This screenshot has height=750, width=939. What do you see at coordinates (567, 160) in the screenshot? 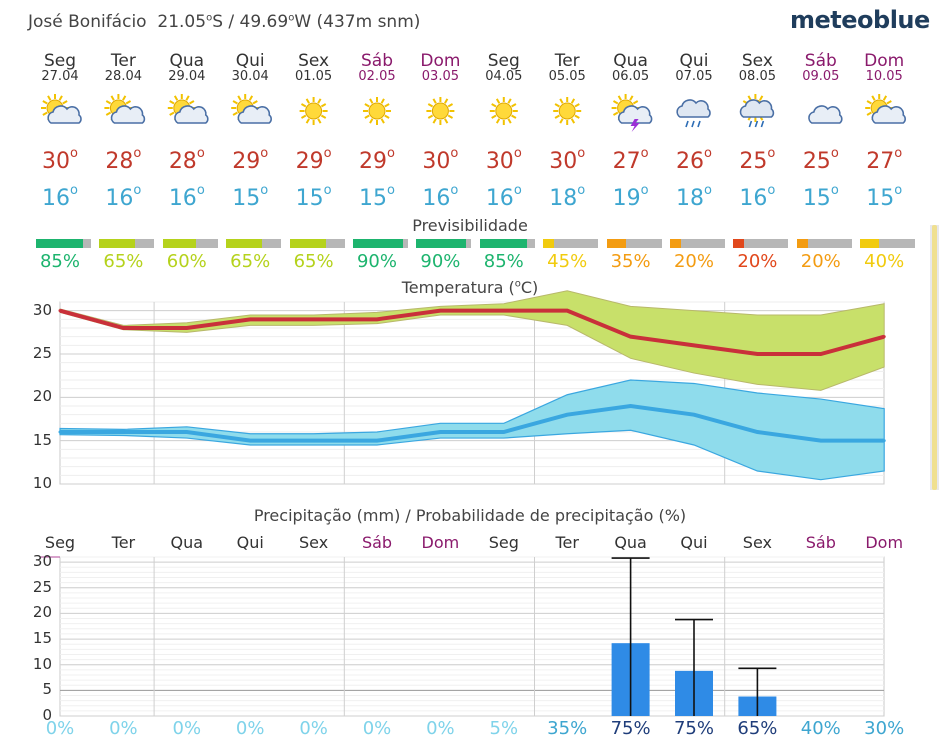
I see `max-temp: 30o` at bounding box center [567, 160].